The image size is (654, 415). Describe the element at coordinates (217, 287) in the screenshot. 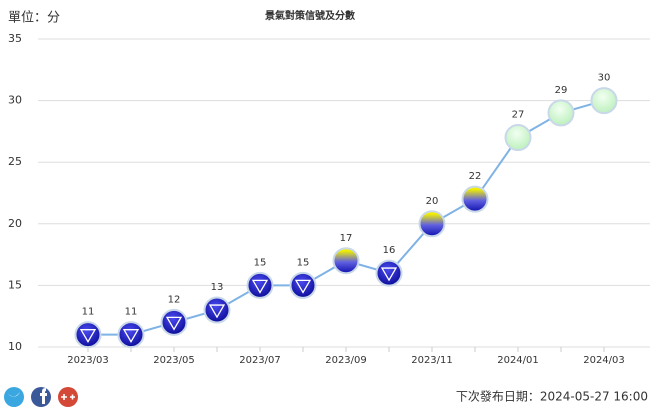

I see `value-label: 13` at that location.